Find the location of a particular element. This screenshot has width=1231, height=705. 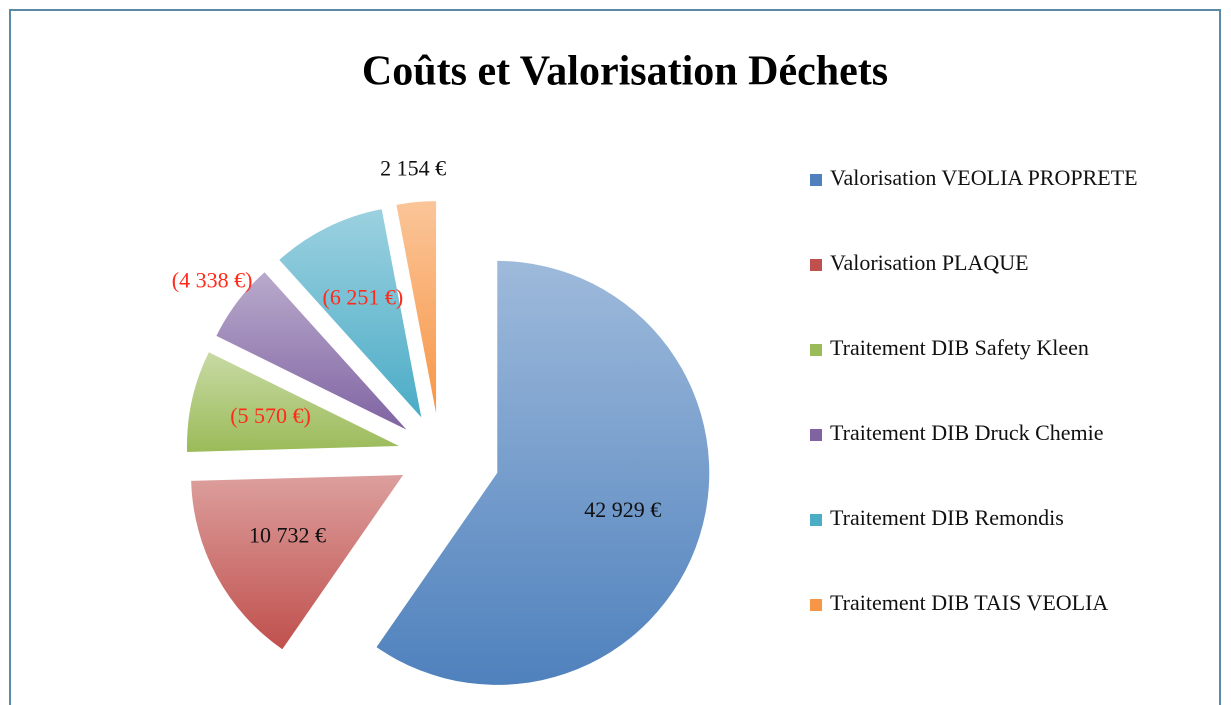

legend-label: Traitement DIB TAIS VEOLIA is located at coordinates (969, 602).